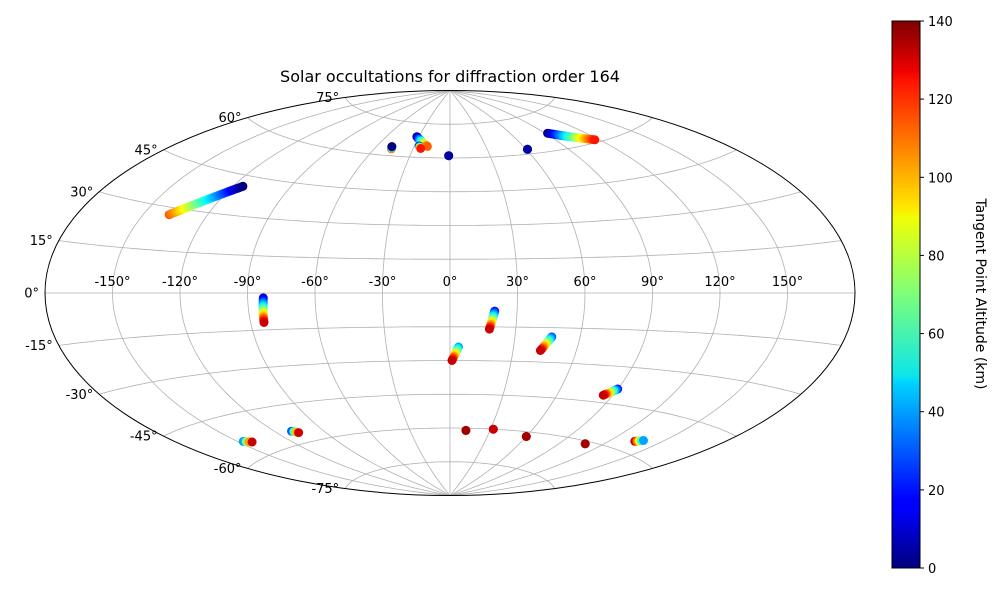 The image size is (998, 596). What do you see at coordinates (517, 282) in the screenshot?
I see `longitude-tick-label: 30°` at bounding box center [517, 282].